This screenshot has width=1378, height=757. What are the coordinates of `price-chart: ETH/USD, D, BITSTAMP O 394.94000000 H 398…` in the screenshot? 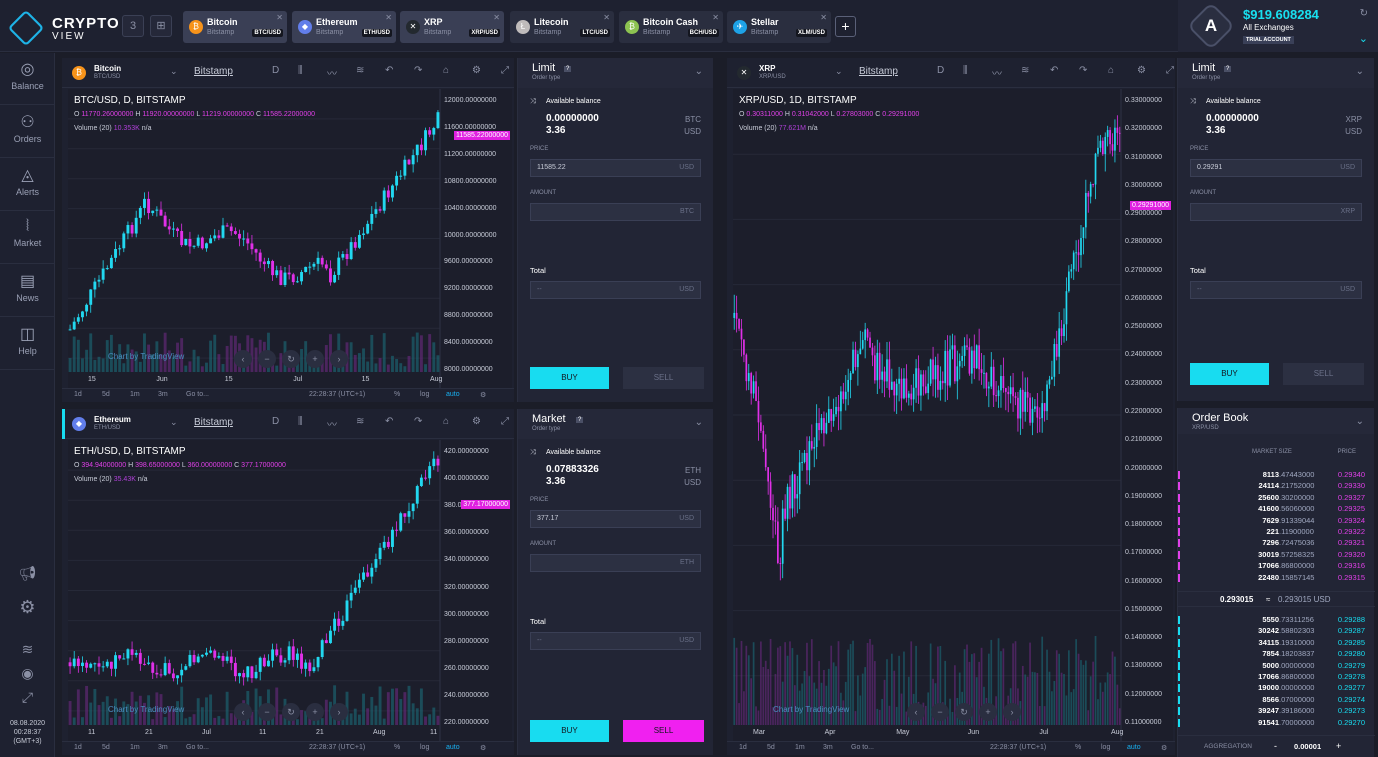 It's located at (290, 590).